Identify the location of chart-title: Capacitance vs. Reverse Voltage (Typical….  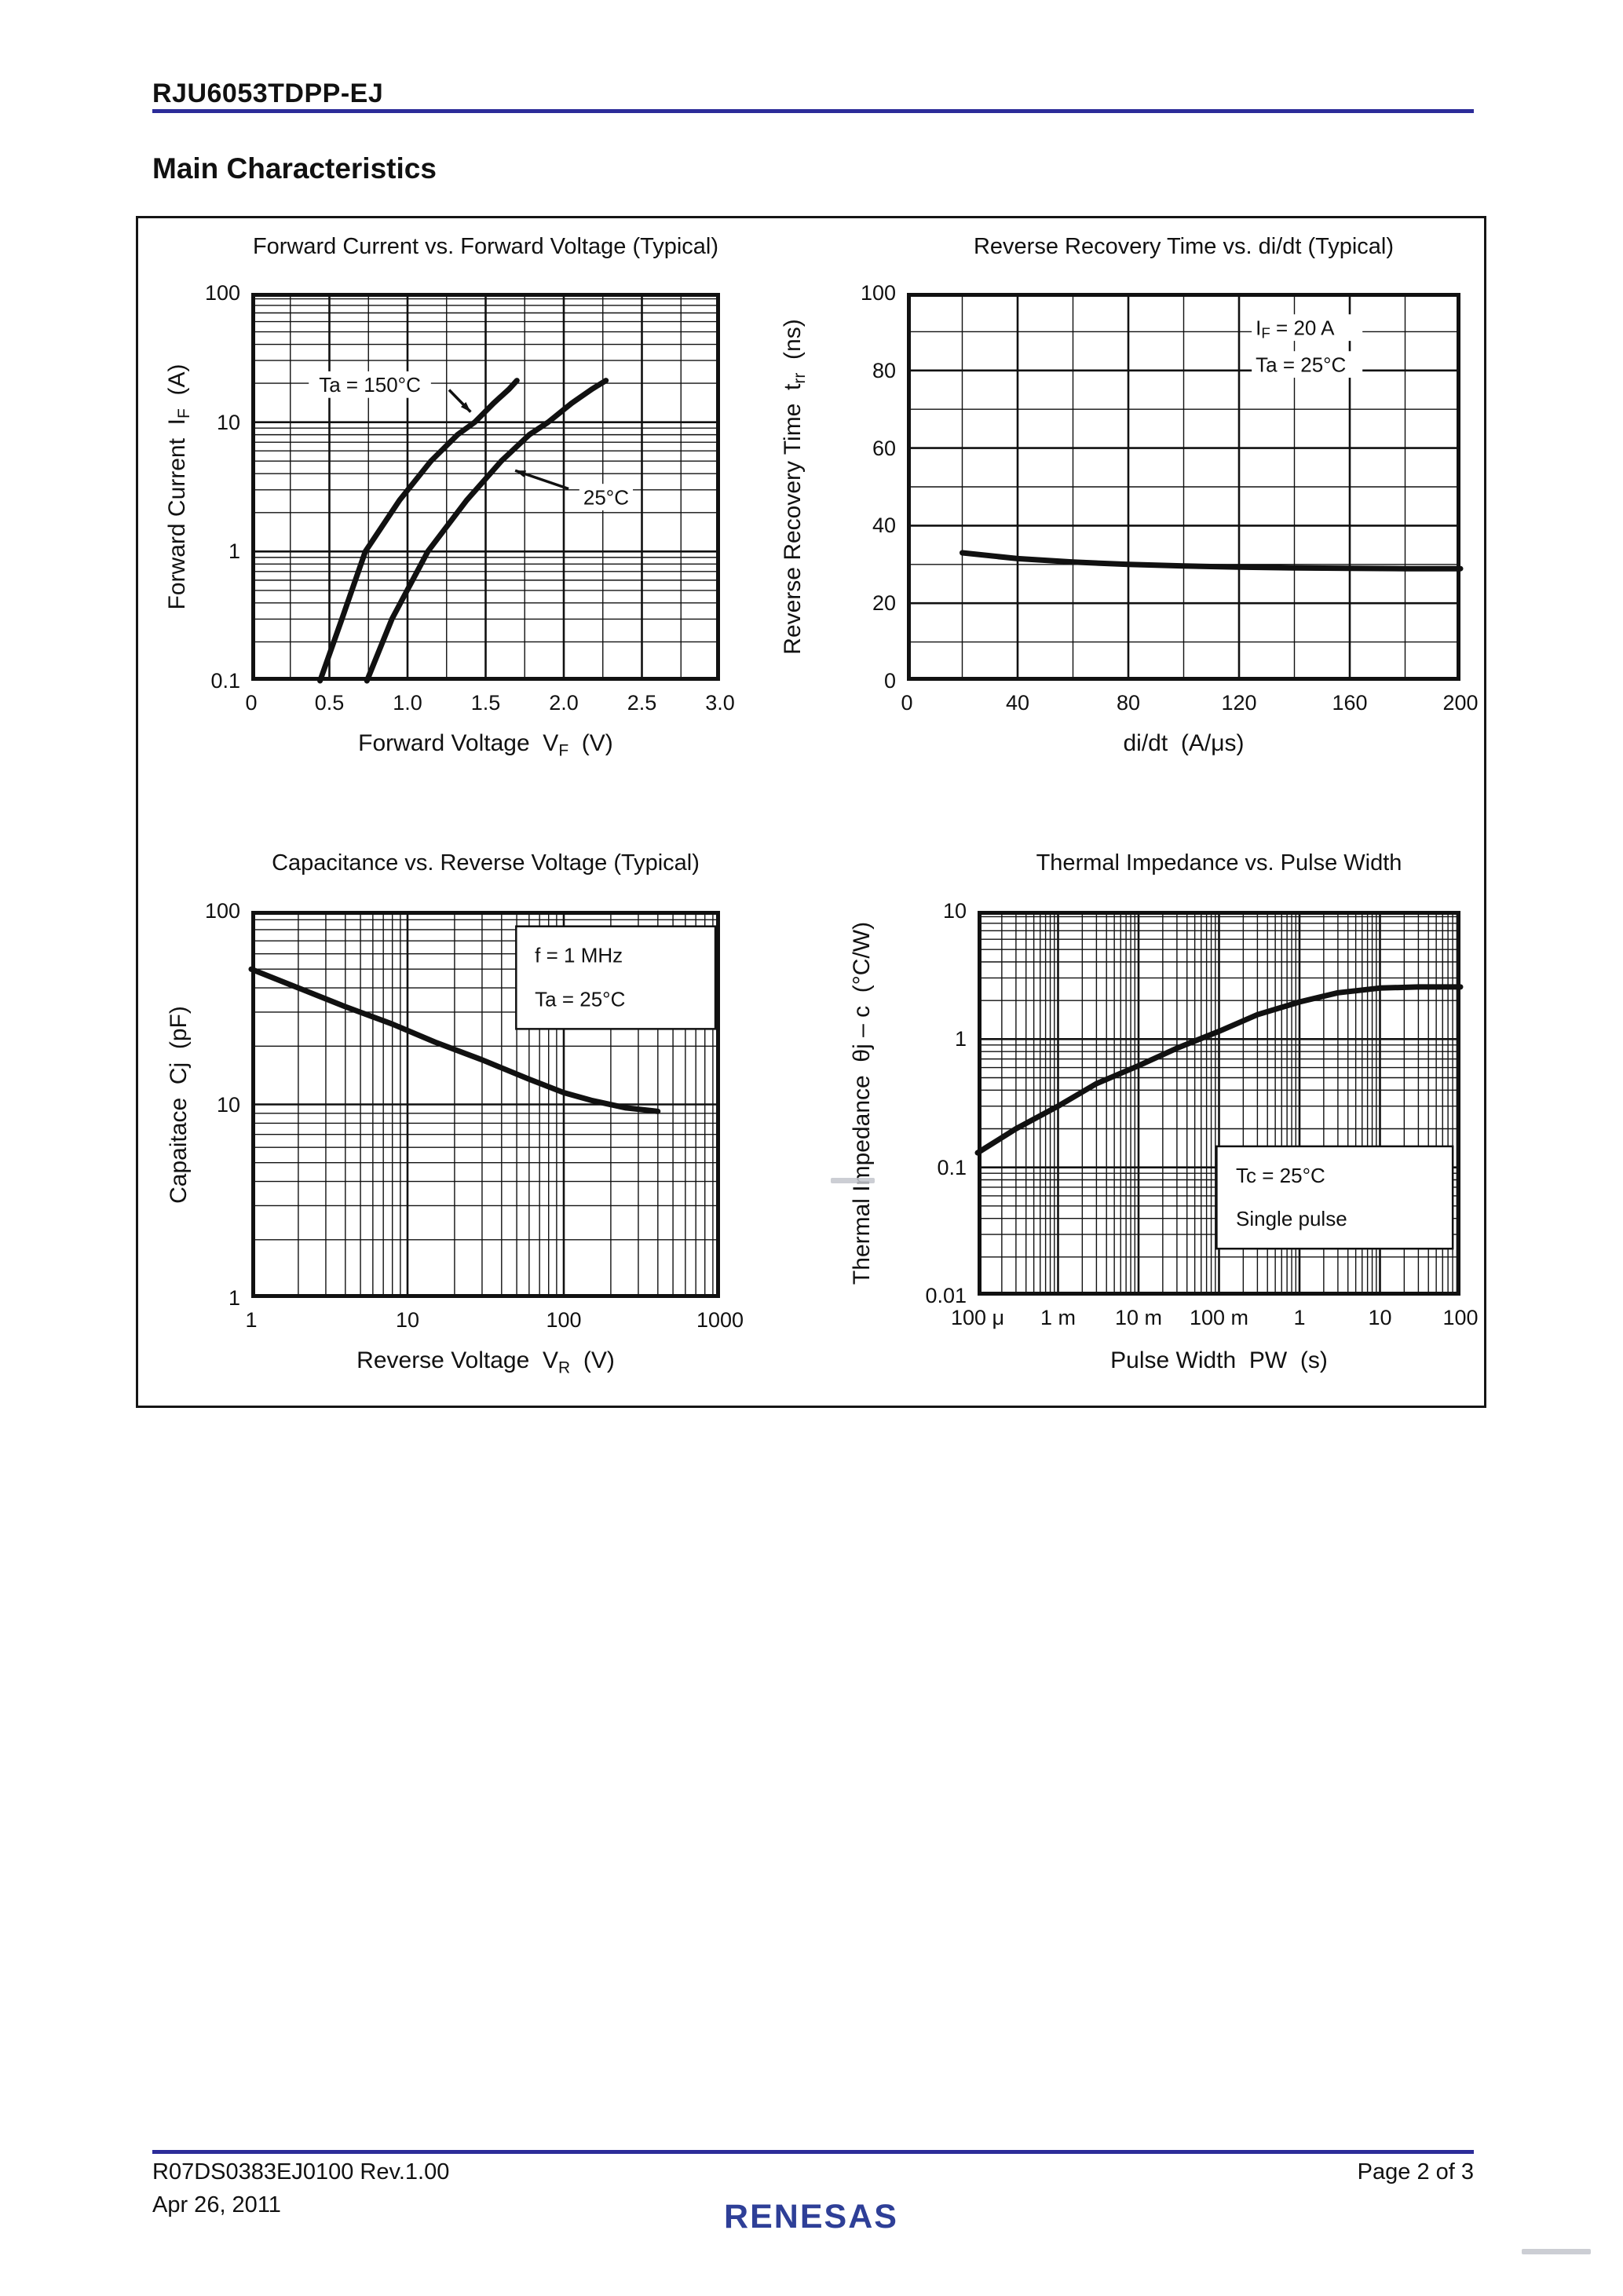
(486, 863).